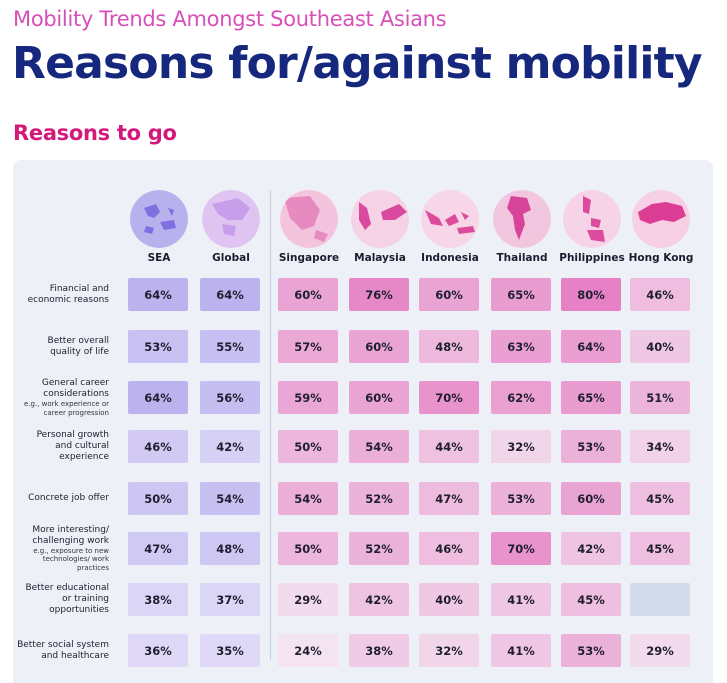  Describe the element at coordinates (661, 219) in the screenshot. I see `hong-kong-map-icon` at that location.